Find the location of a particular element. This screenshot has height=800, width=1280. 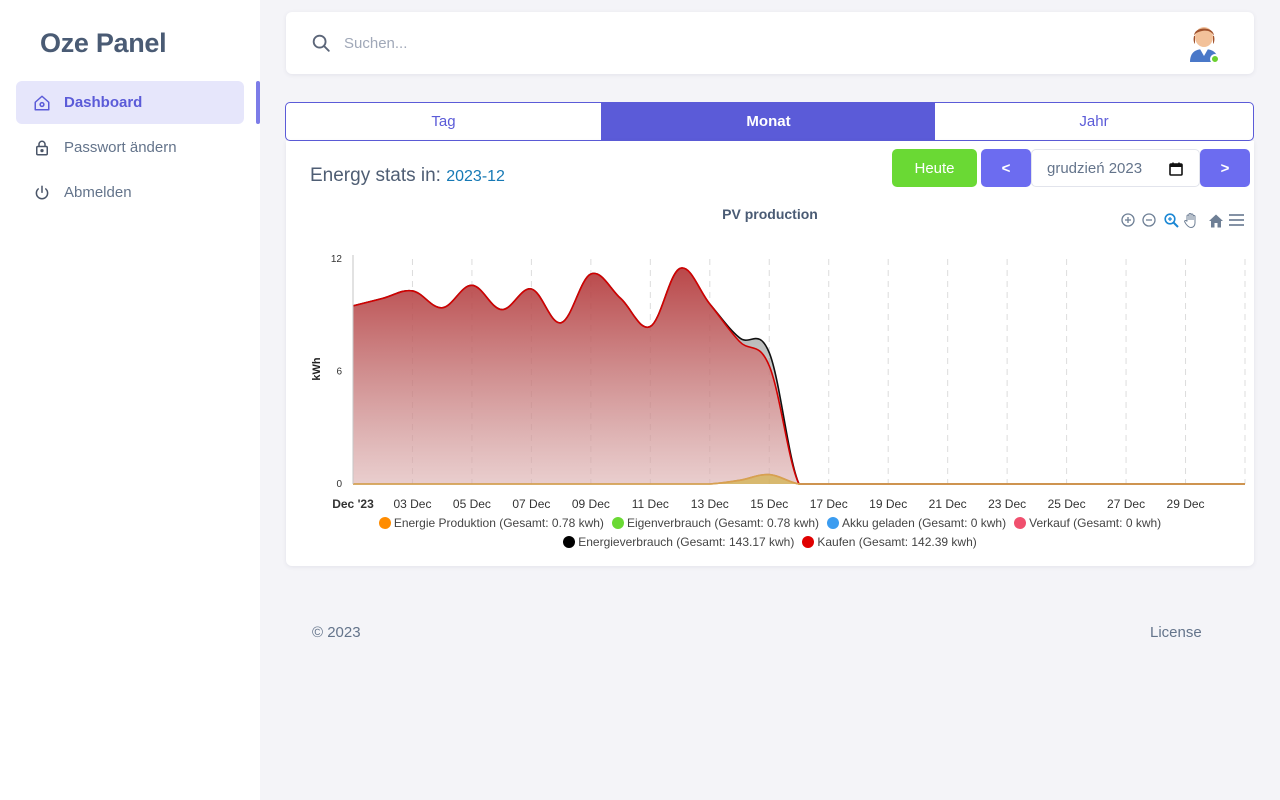

top-bar is located at coordinates (770, 43).